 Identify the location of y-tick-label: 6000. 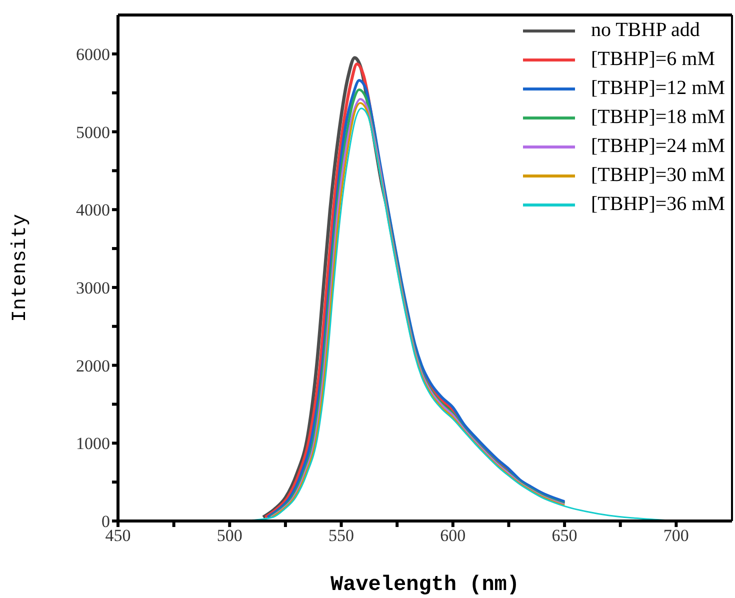
(93, 54).